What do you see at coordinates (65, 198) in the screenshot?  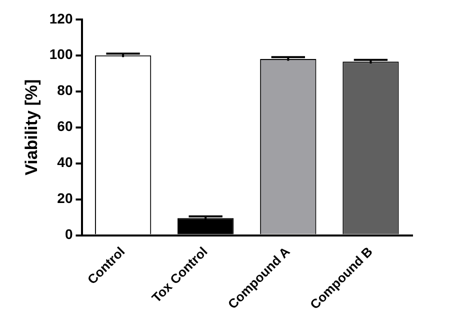 I see `y-tick-label: 20` at bounding box center [65, 198].